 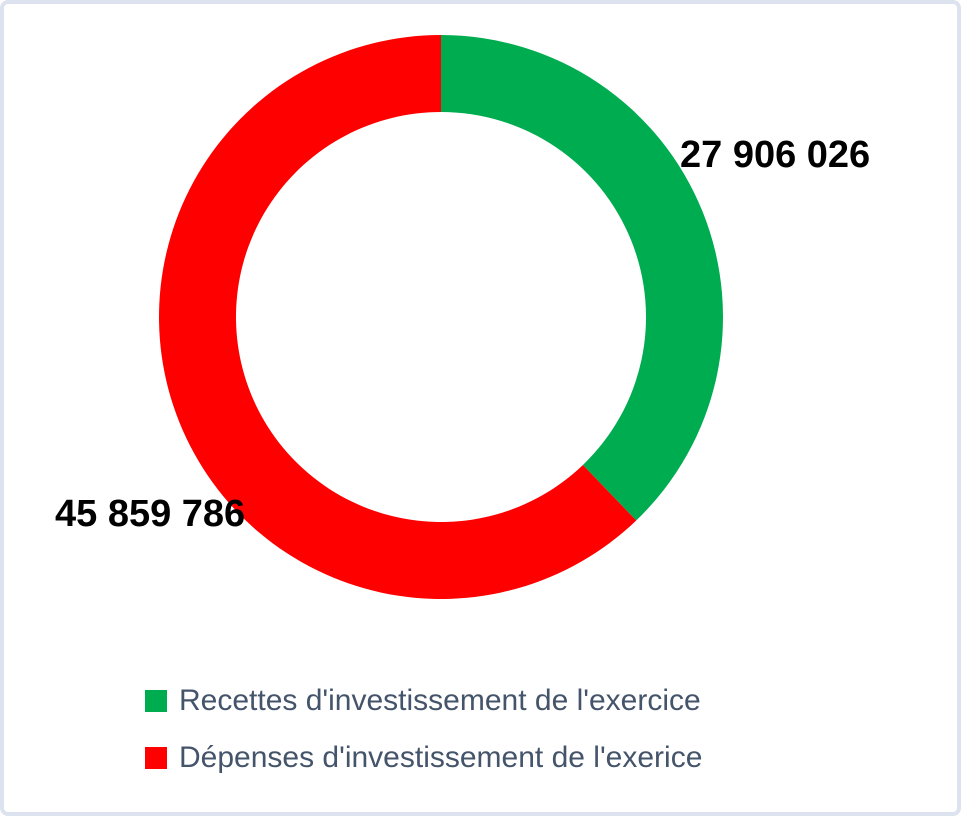 I want to click on legend-item-depenses: Dépenses d'investissement de l'exerice, so click(x=423, y=757).